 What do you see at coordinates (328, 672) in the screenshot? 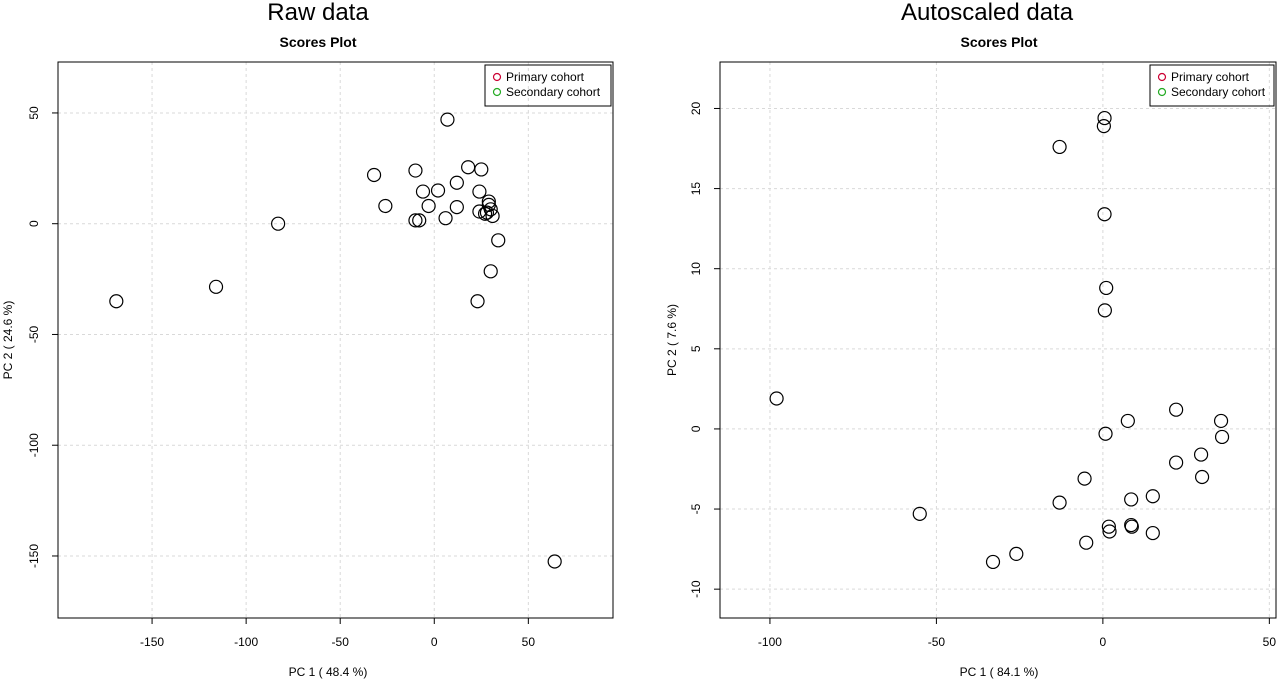
I see `x-axis-label: PC 1 ( 48.4 %)` at bounding box center [328, 672].